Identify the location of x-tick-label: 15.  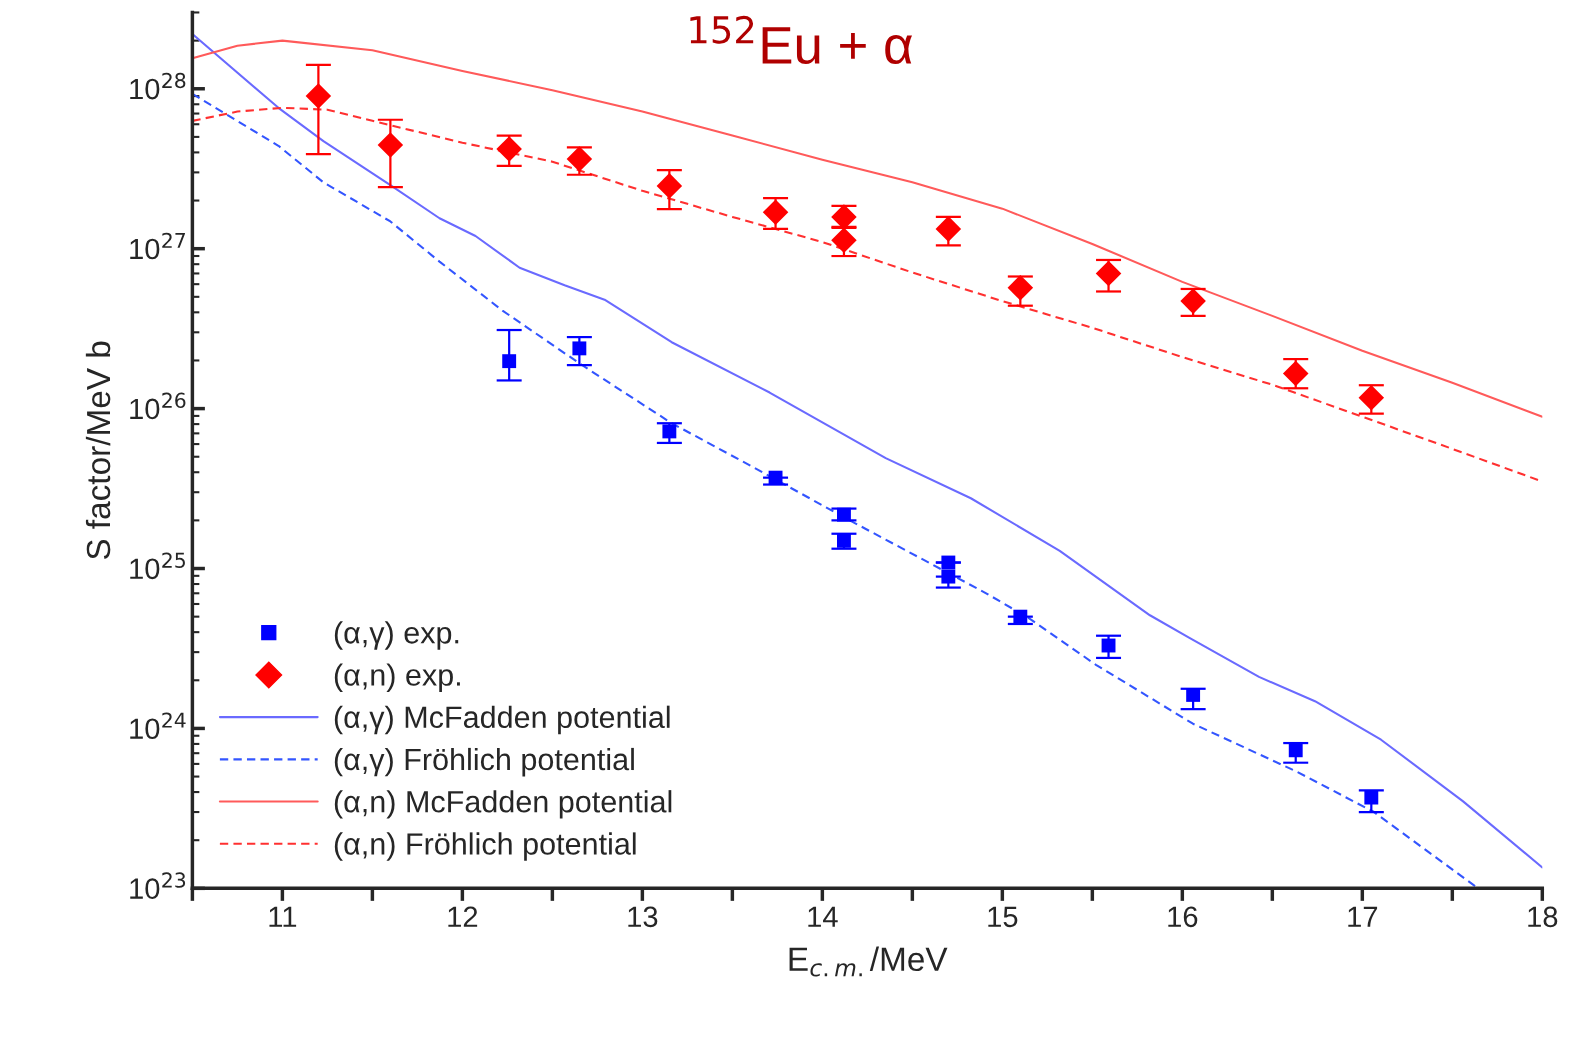
(1003, 917).